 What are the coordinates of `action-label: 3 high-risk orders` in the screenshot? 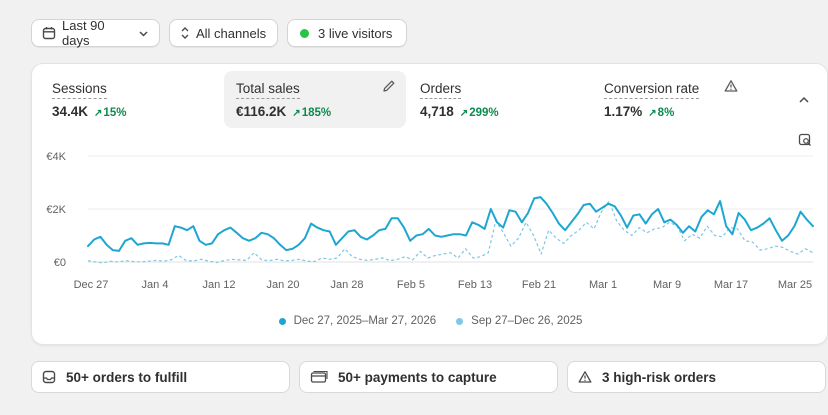 It's located at (659, 377).